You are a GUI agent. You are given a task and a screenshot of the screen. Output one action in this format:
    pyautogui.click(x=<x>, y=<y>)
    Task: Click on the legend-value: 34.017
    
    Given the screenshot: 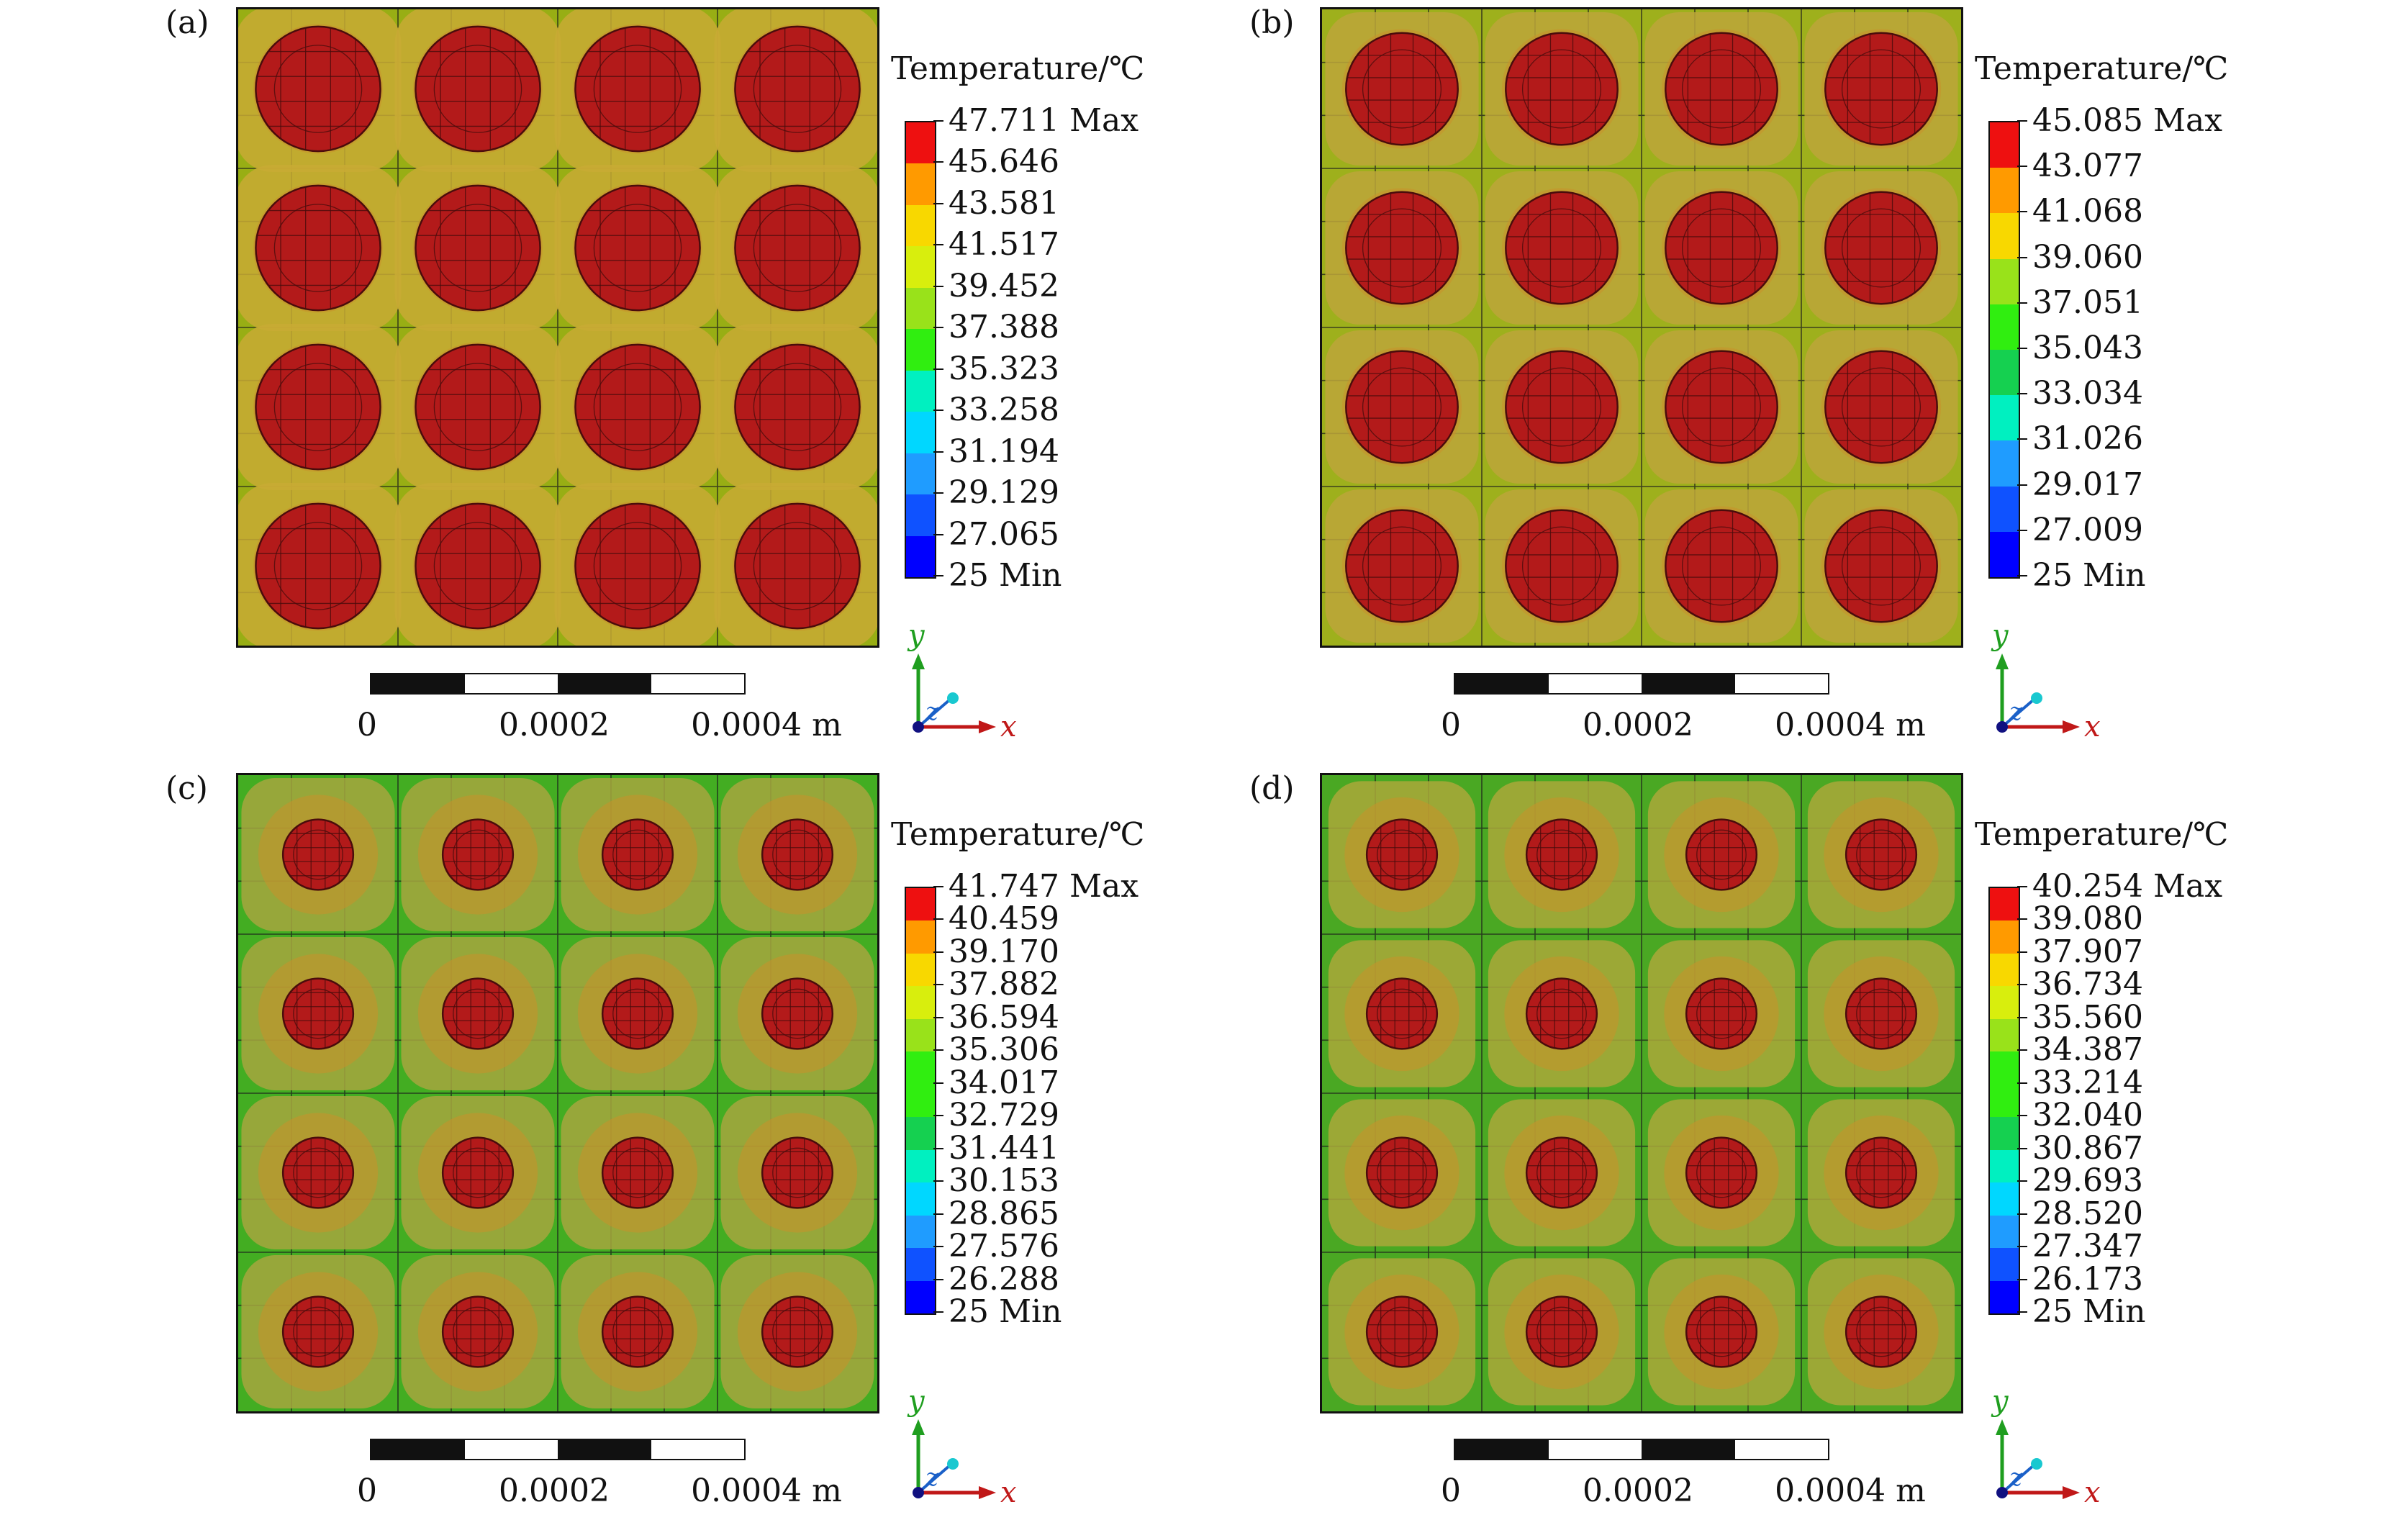 What is the action you would take?
    pyautogui.click(x=1004, y=1082)
    